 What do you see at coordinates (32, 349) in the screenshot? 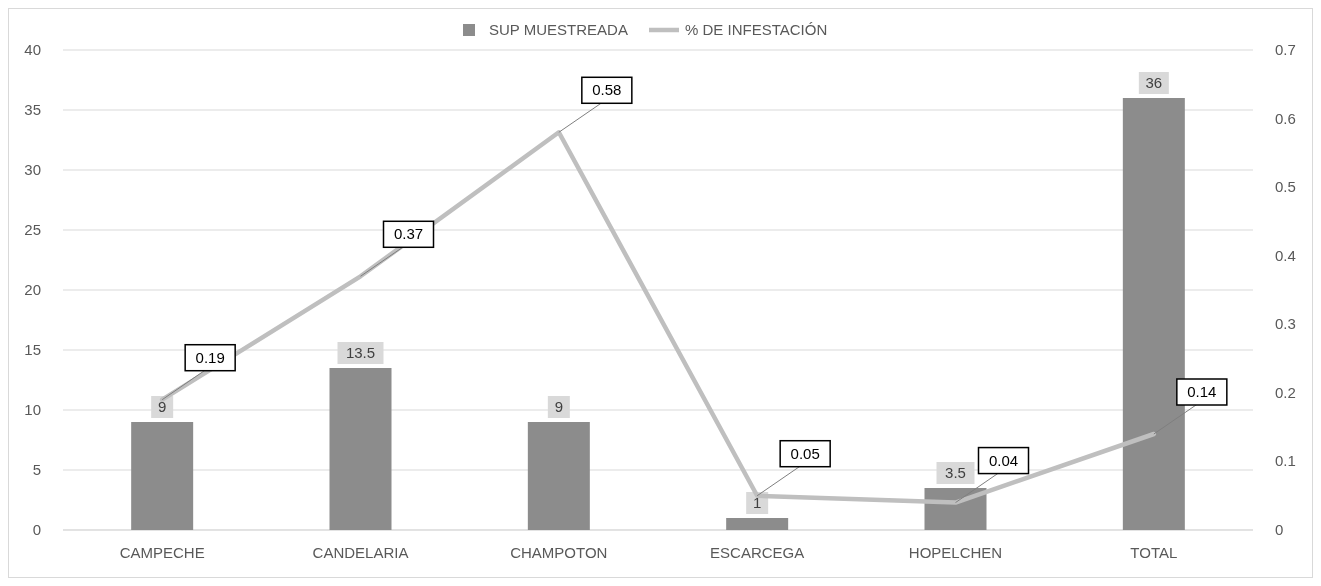
I see `y-tick-label: 15` at bounding box center [32, 349].